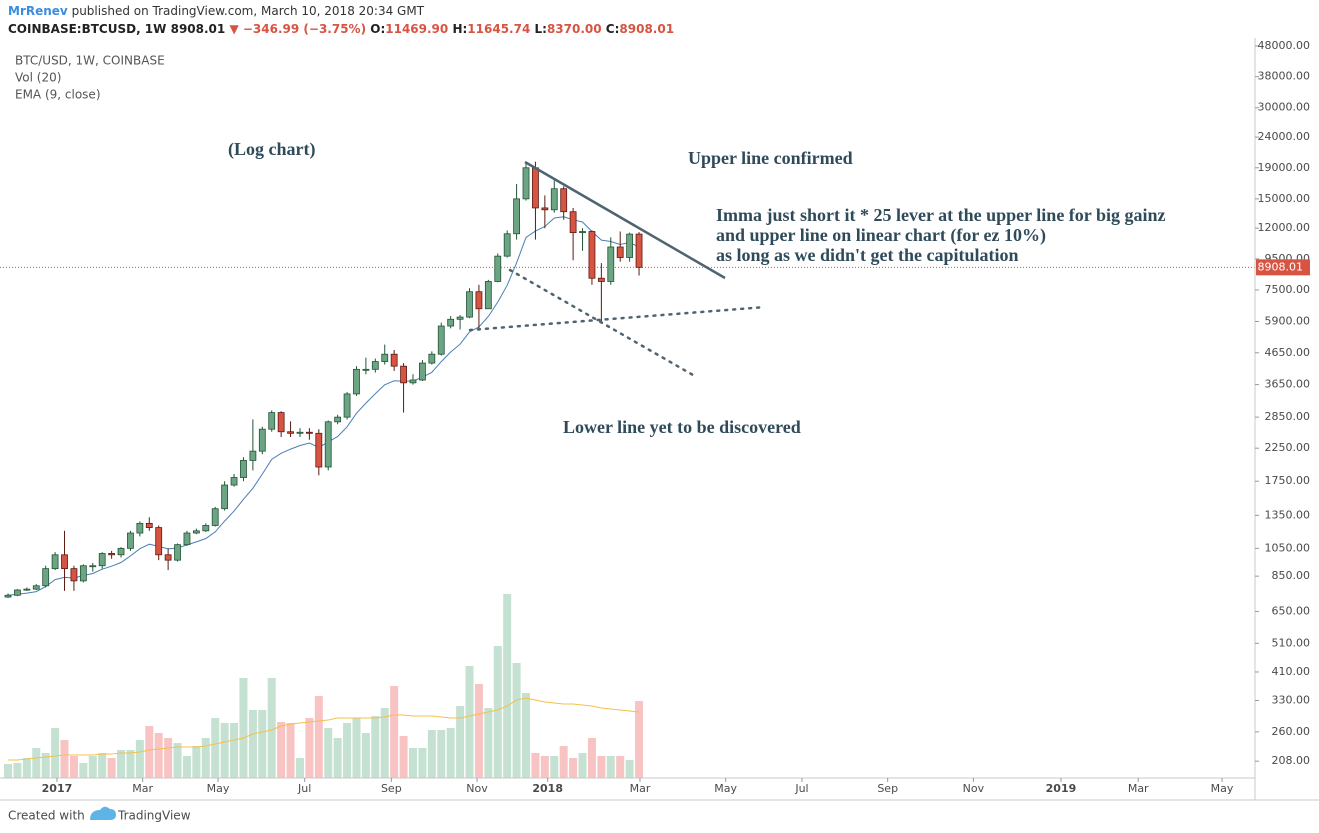 This screenshot has width=1319, height=833. What do you see at coordinates (801, 788) in the screenshot?
I see `x-tick-label: Jul` at bounding box center [801, 788].